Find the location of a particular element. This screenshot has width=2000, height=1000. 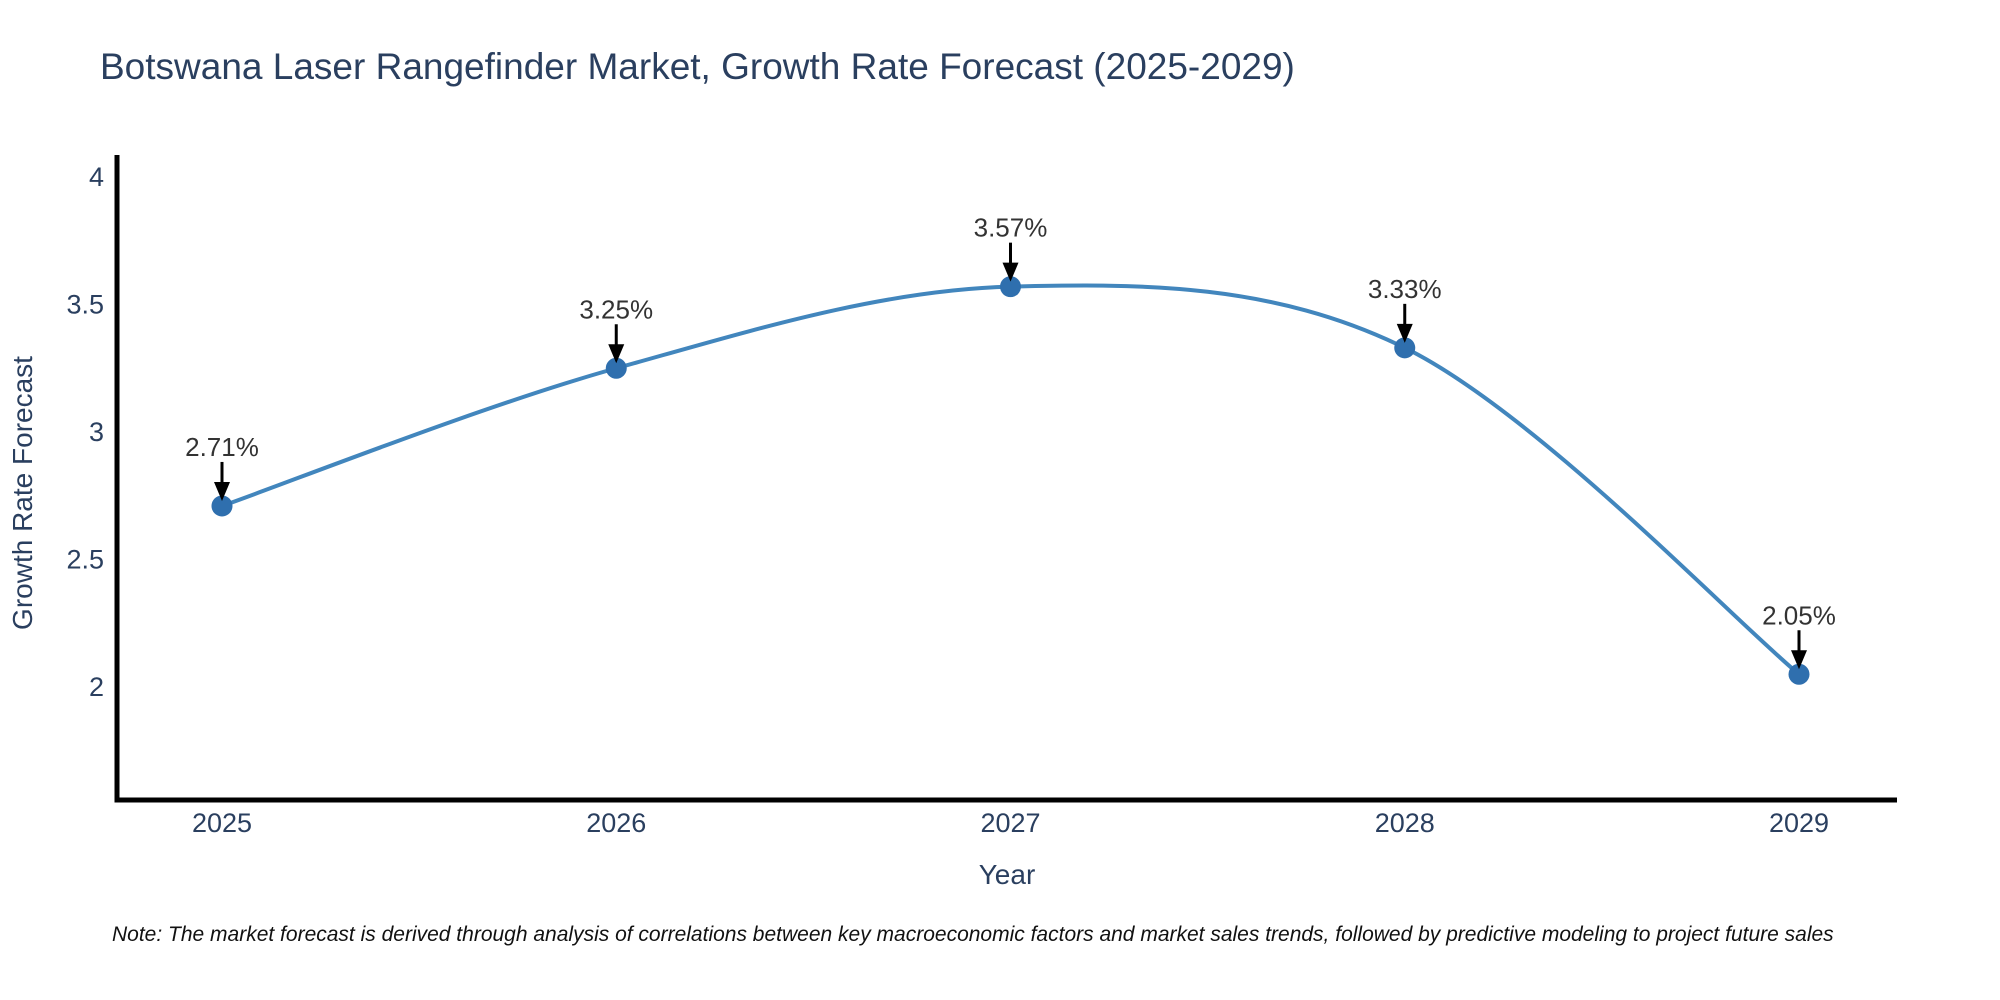

x-axis-ticks: 2025 2026 2027 2028 2029 is located at coordinates (1010, 823).